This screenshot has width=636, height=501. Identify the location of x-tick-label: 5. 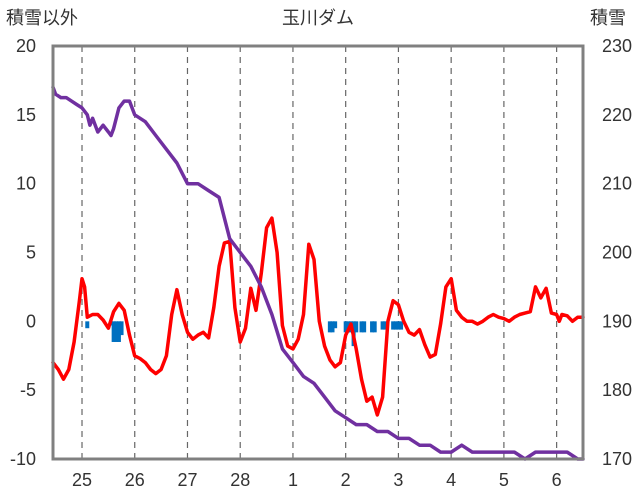
(504, 480).